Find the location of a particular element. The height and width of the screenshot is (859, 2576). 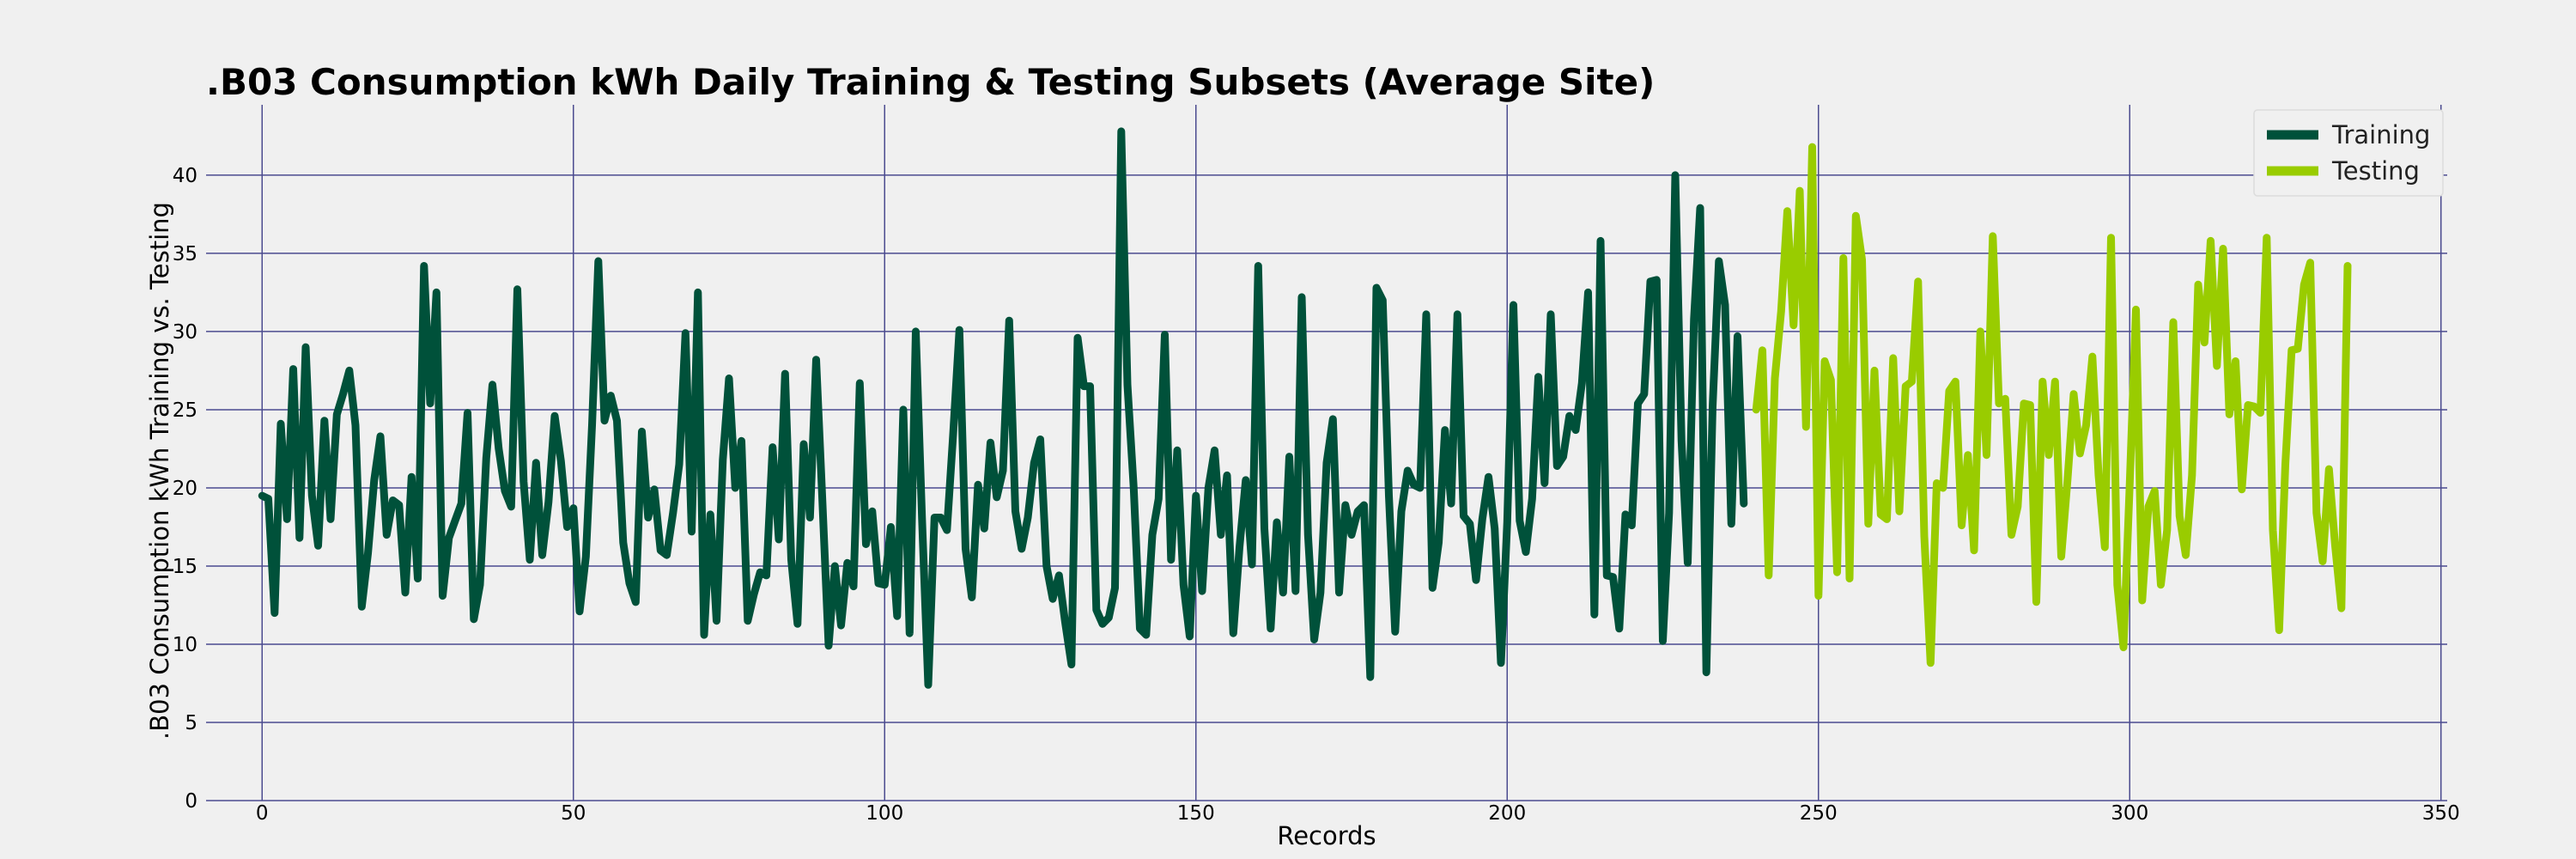

x-tick-label: 0 is located at coordinates (262, 814).